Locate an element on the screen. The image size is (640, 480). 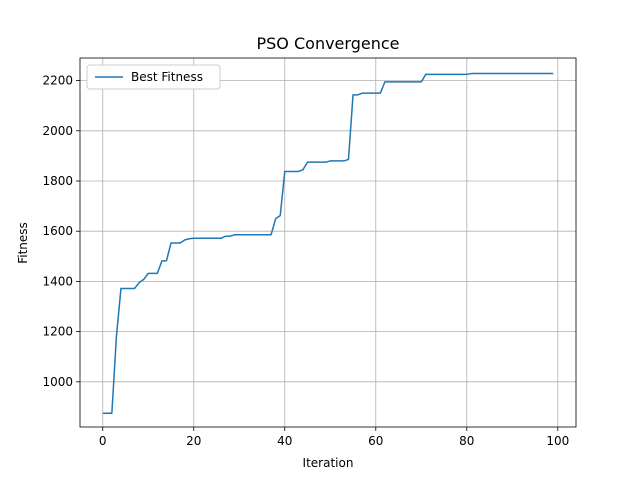
legend: Best Fitness is located at coordinates (153, 77).